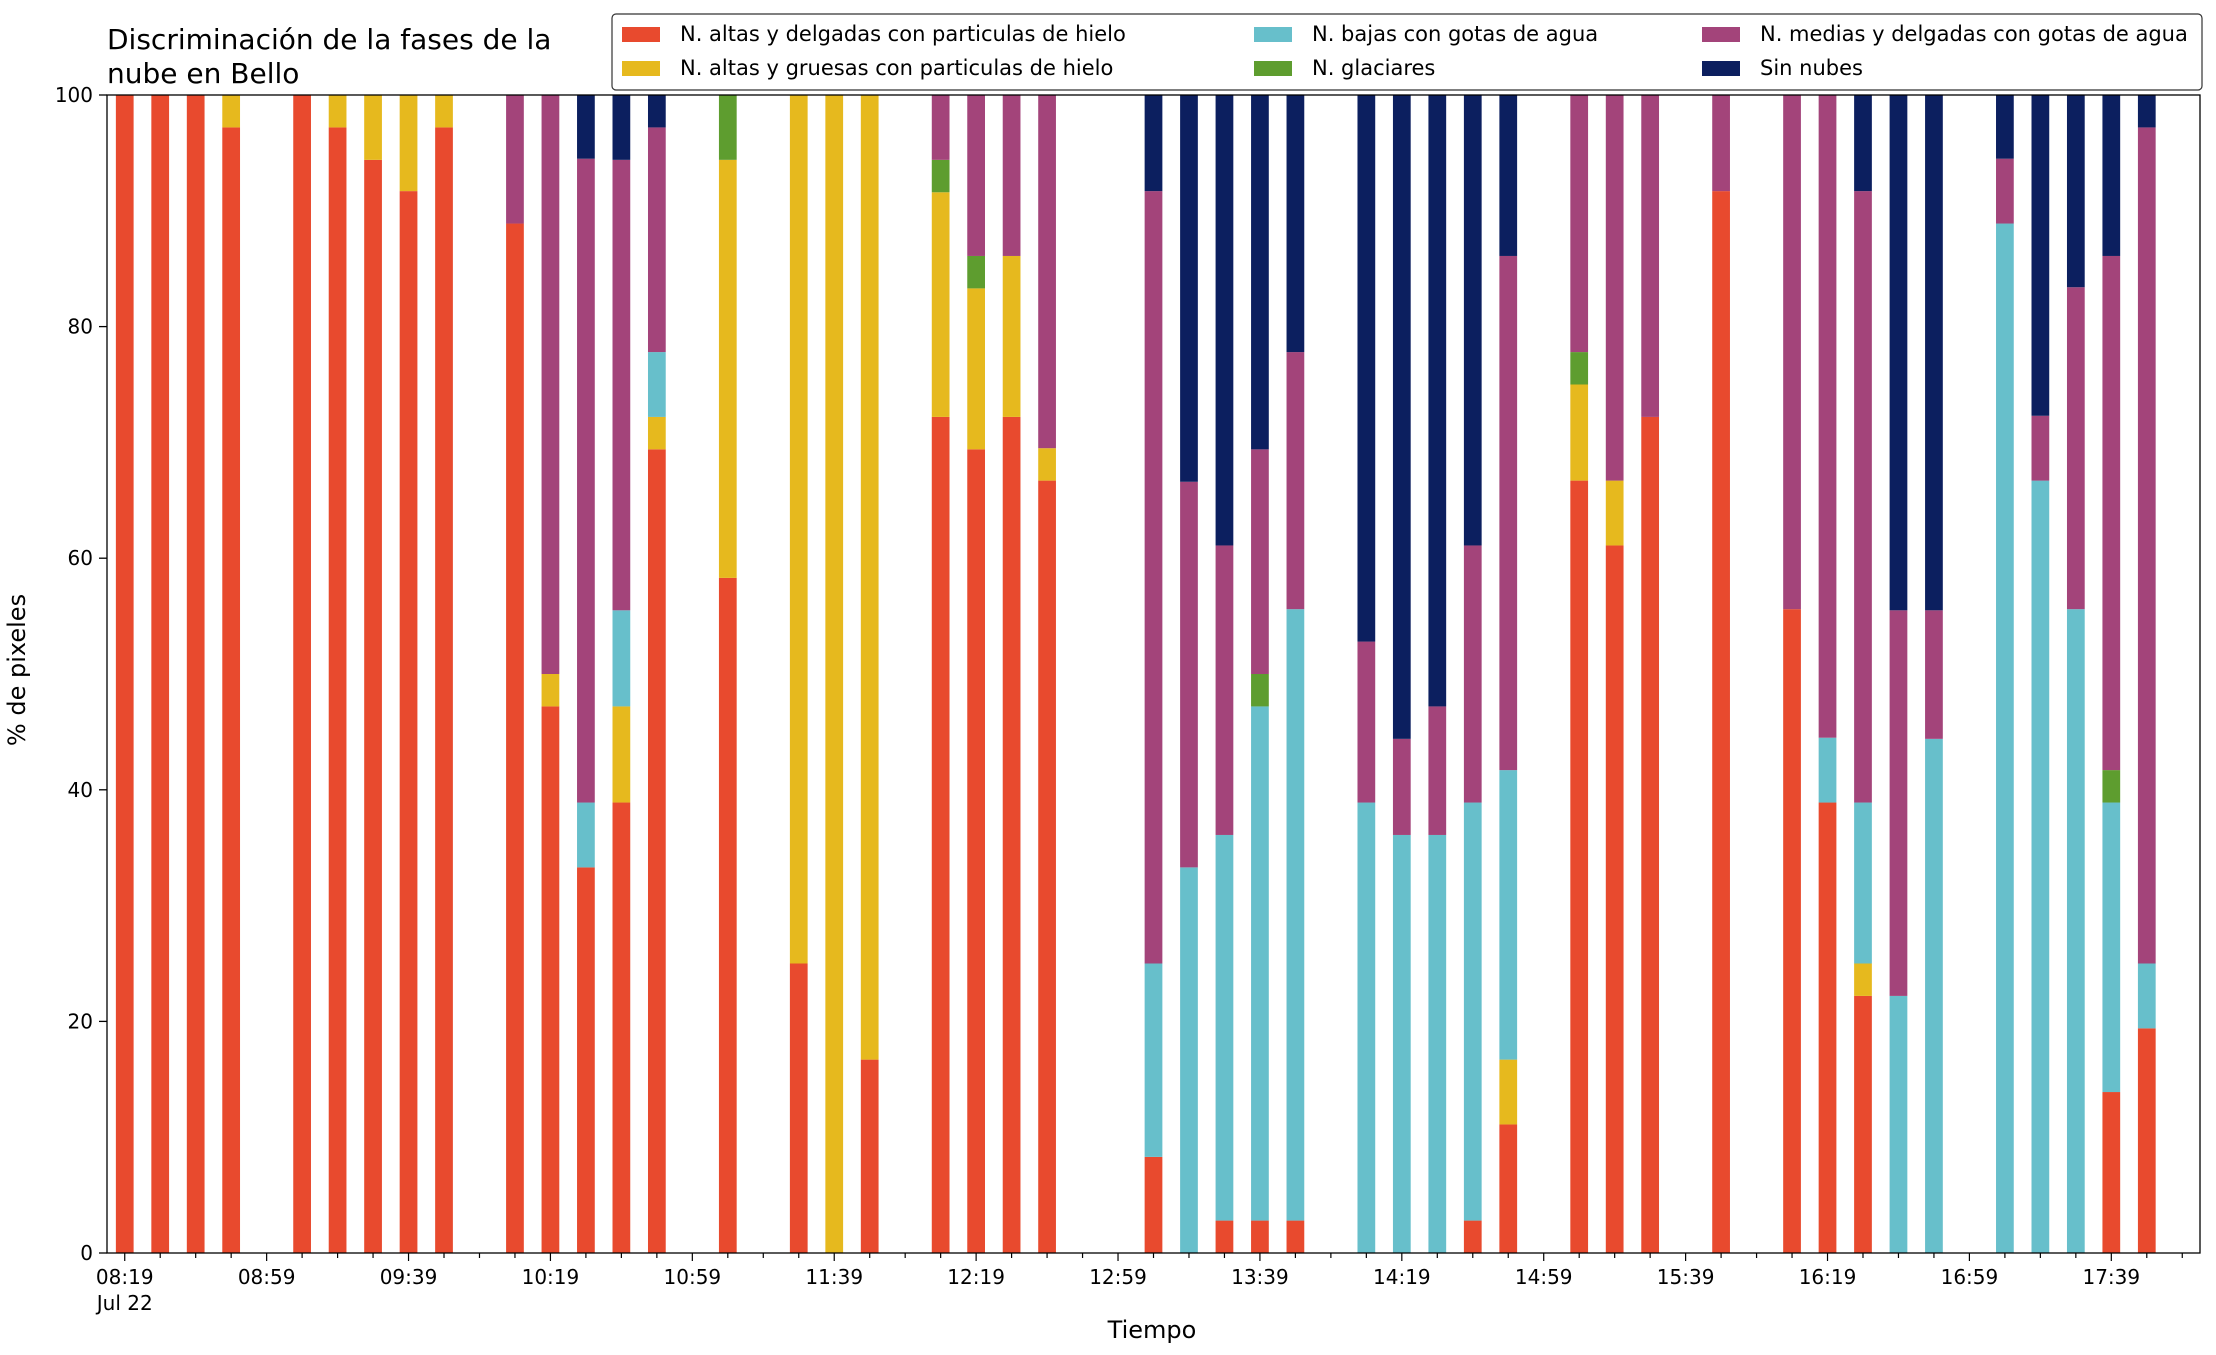 The height and width of the screenshot is (1355, 2216). What do you see at coordinates (80, 790) in the screenshot?
I see `y-tick-label: 40` at bounding box center [80, 790].